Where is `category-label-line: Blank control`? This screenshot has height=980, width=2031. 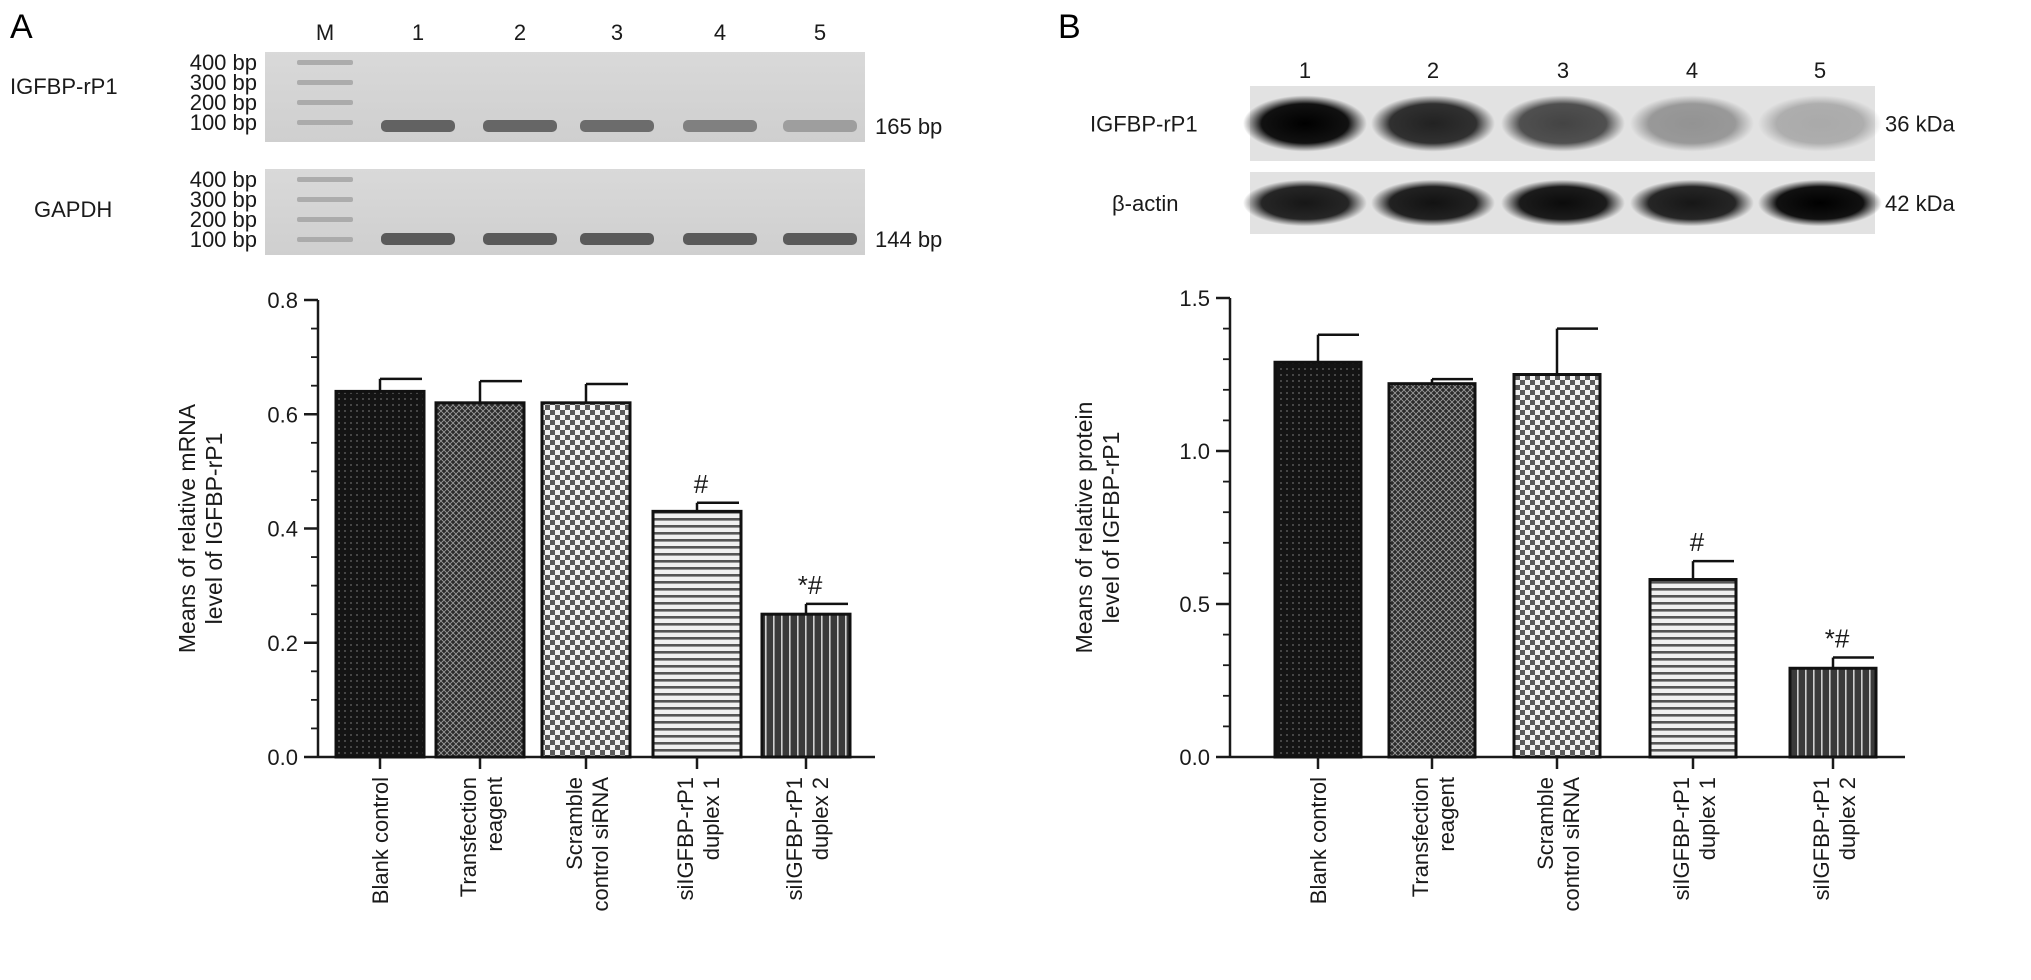 category-label-line: Blank control is located at coordinates (1318, 840).